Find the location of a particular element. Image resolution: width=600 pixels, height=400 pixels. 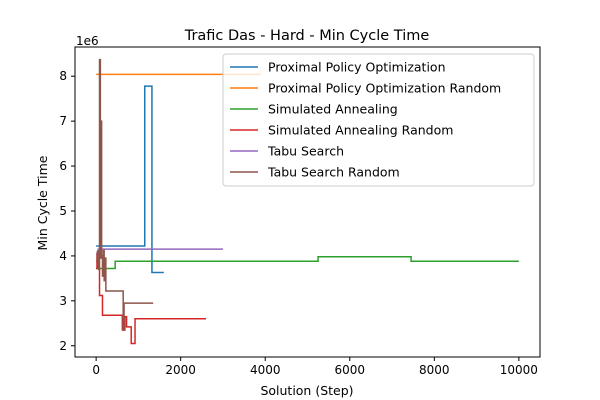

y-tick-label: 6 is located at coordinates (63, 166).